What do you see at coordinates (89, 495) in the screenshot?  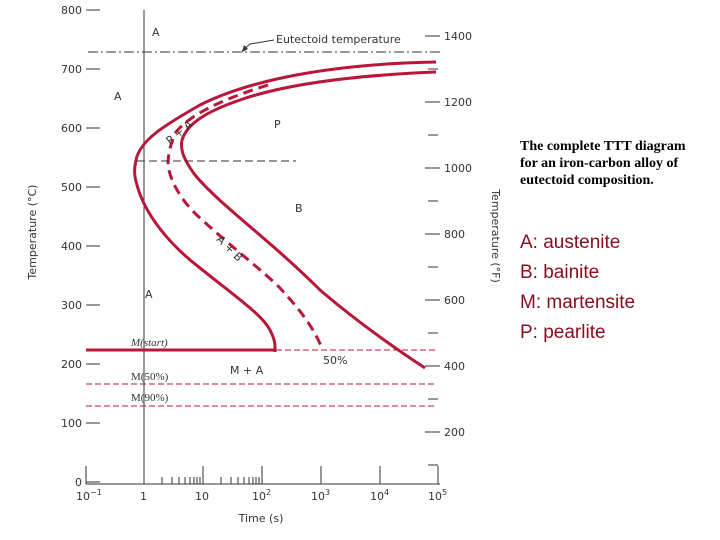 I see `x-tick-label: 10⁻¹` at bounding box center [89, 495].